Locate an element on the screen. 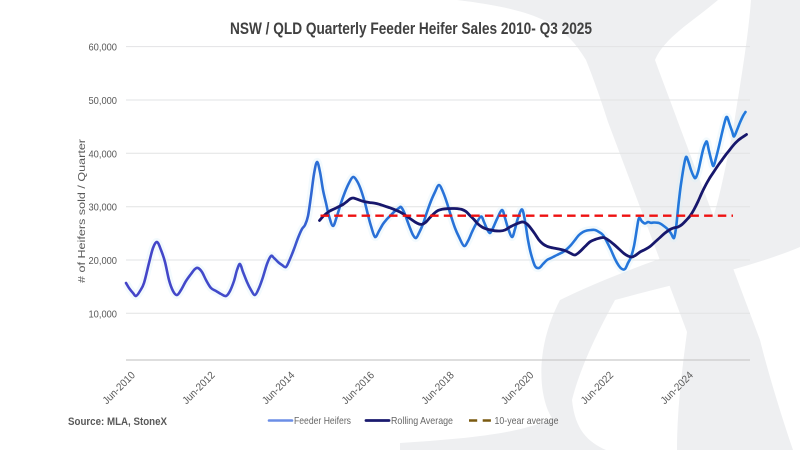 This screenshot has height=455, width=800. svg-text: Feeder Heifers is located at coordinates (322, 421).